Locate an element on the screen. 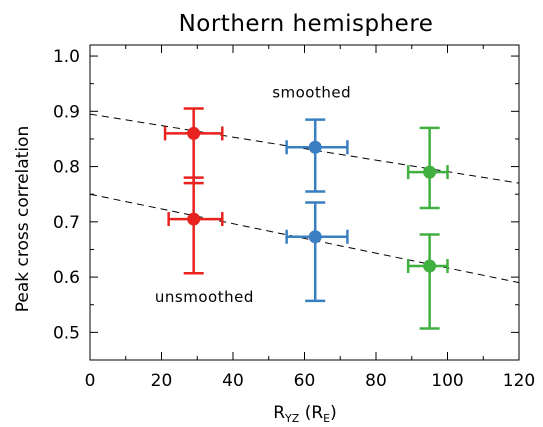  x-axis-label-open: (R is located at coordinates (311, 413).